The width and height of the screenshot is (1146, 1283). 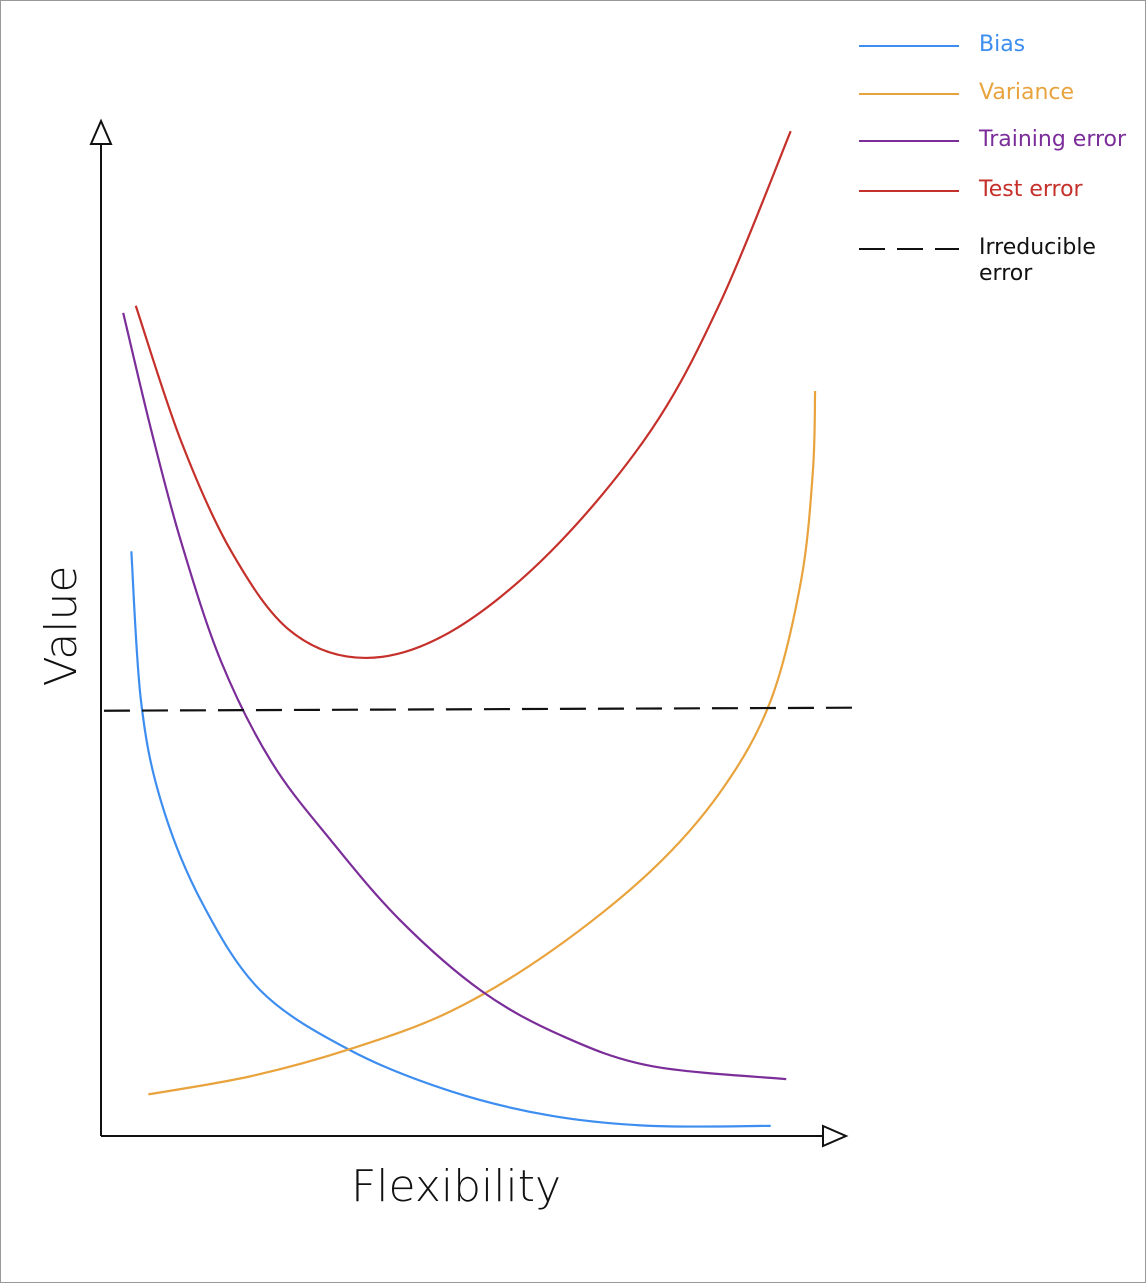 I want to click on x-axis-label: Flexibility, so click(x=456, y=1186).